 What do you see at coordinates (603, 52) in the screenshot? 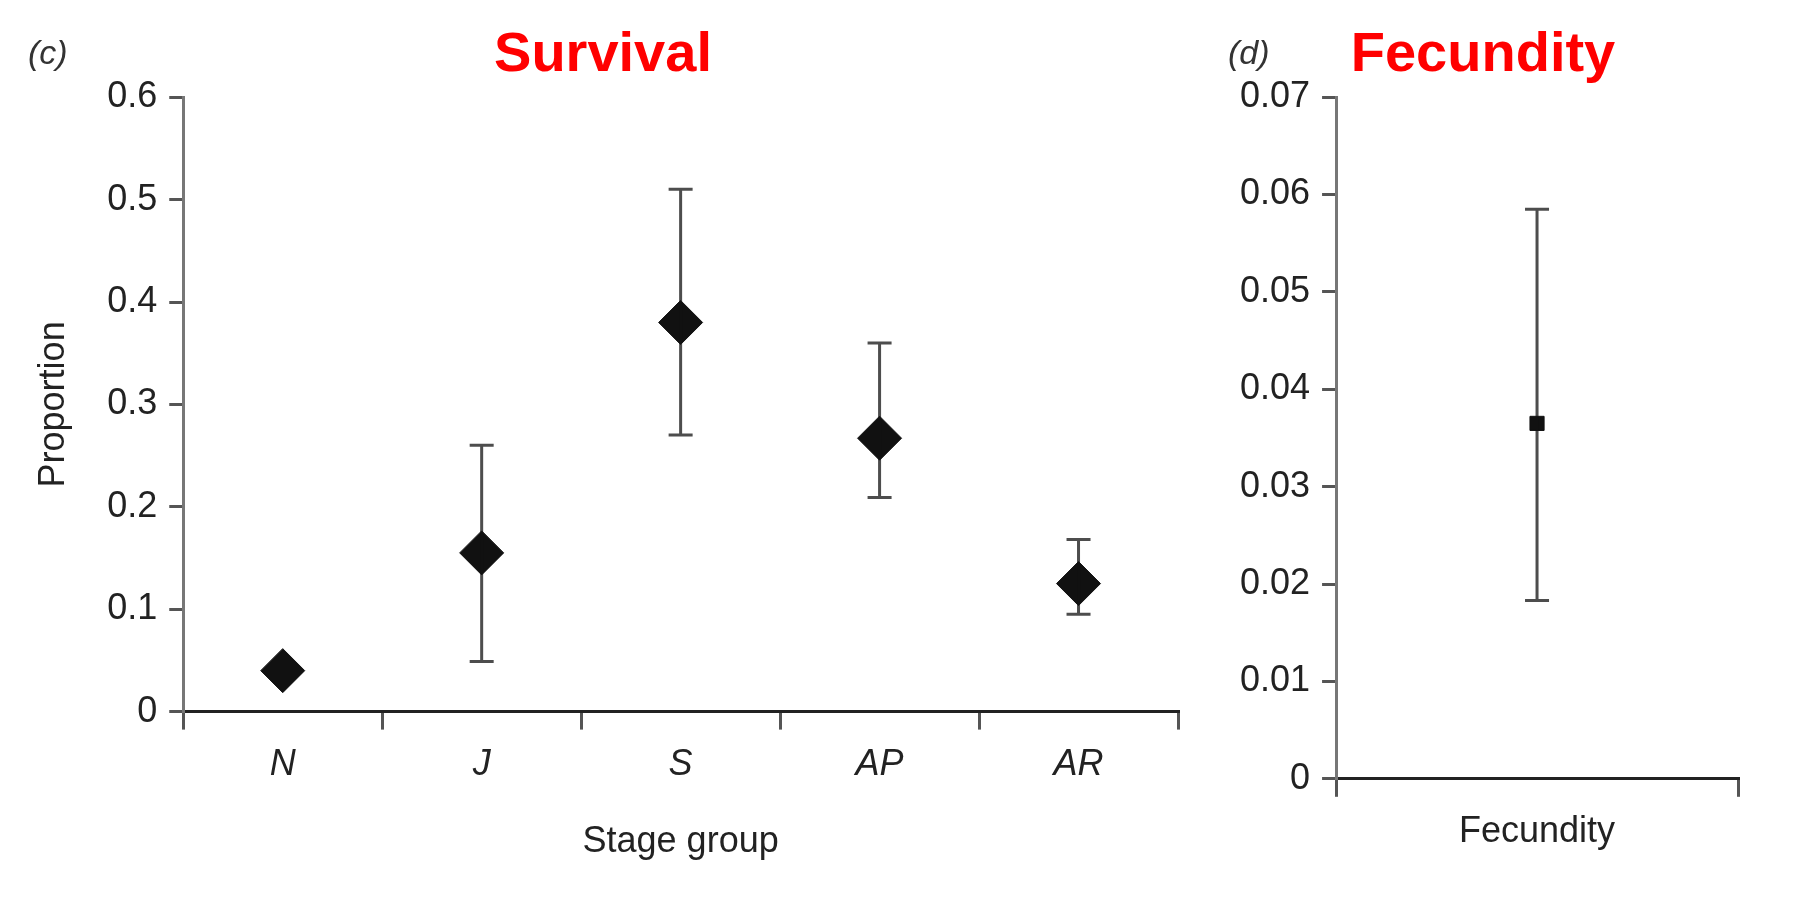
I see `chart-title: Survival` at bounding box center [603, 52].